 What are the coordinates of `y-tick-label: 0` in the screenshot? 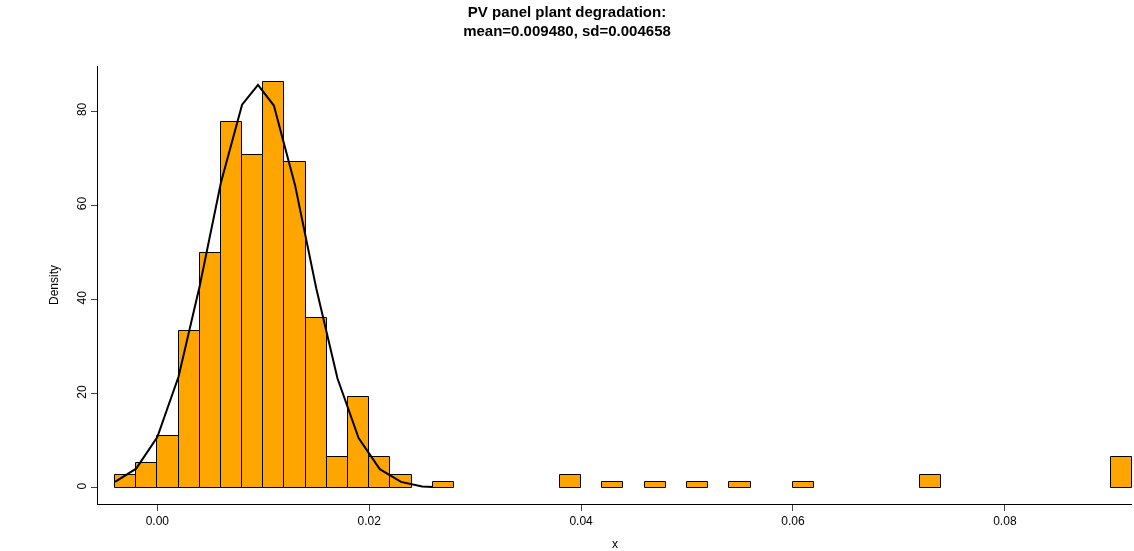 It's located at (82, 486).